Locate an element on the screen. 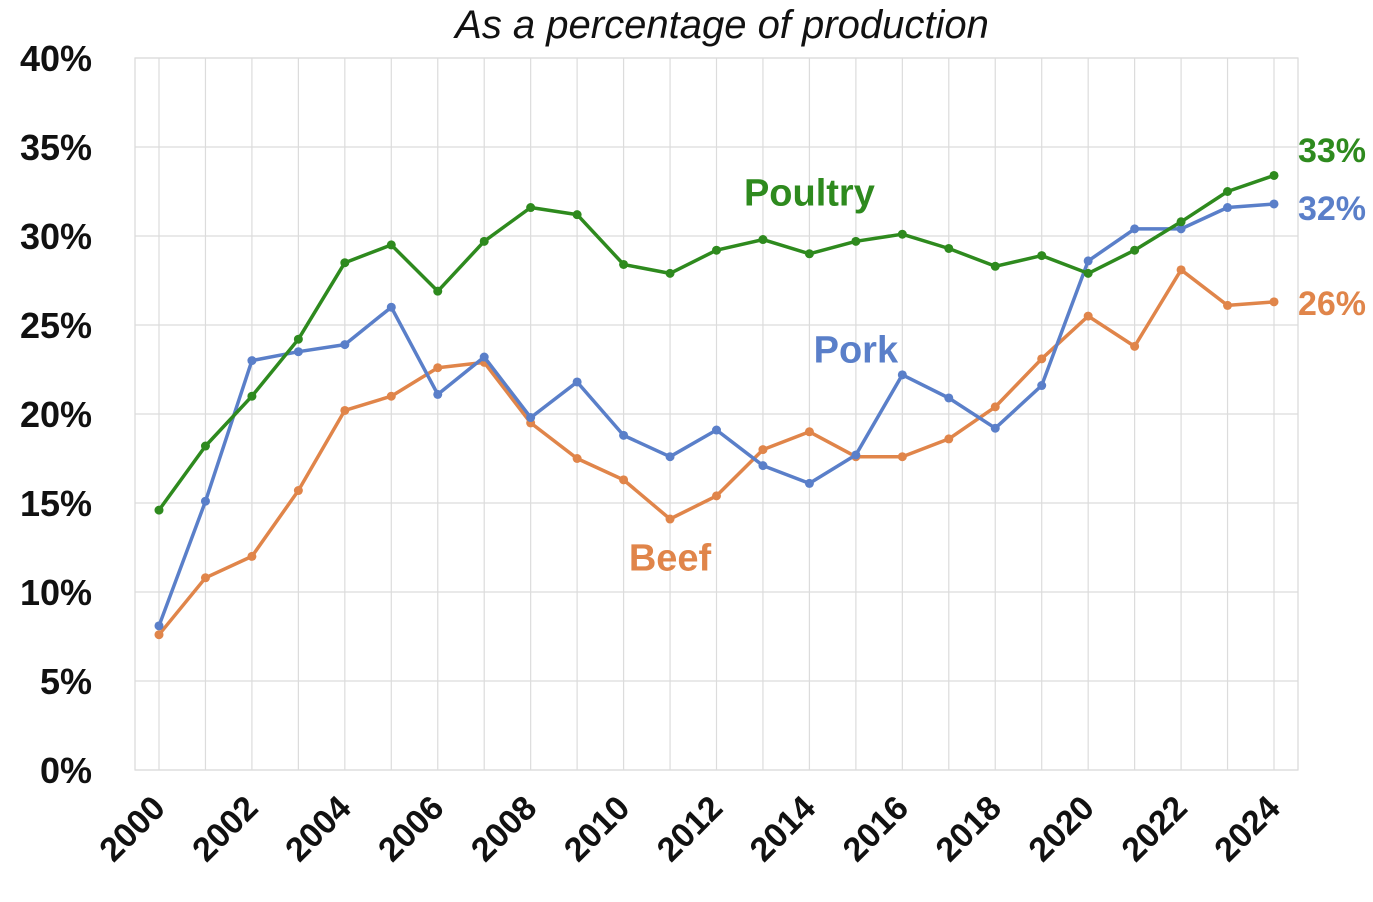  x-tick-label: 2012 is located at coordinates (690, 829).